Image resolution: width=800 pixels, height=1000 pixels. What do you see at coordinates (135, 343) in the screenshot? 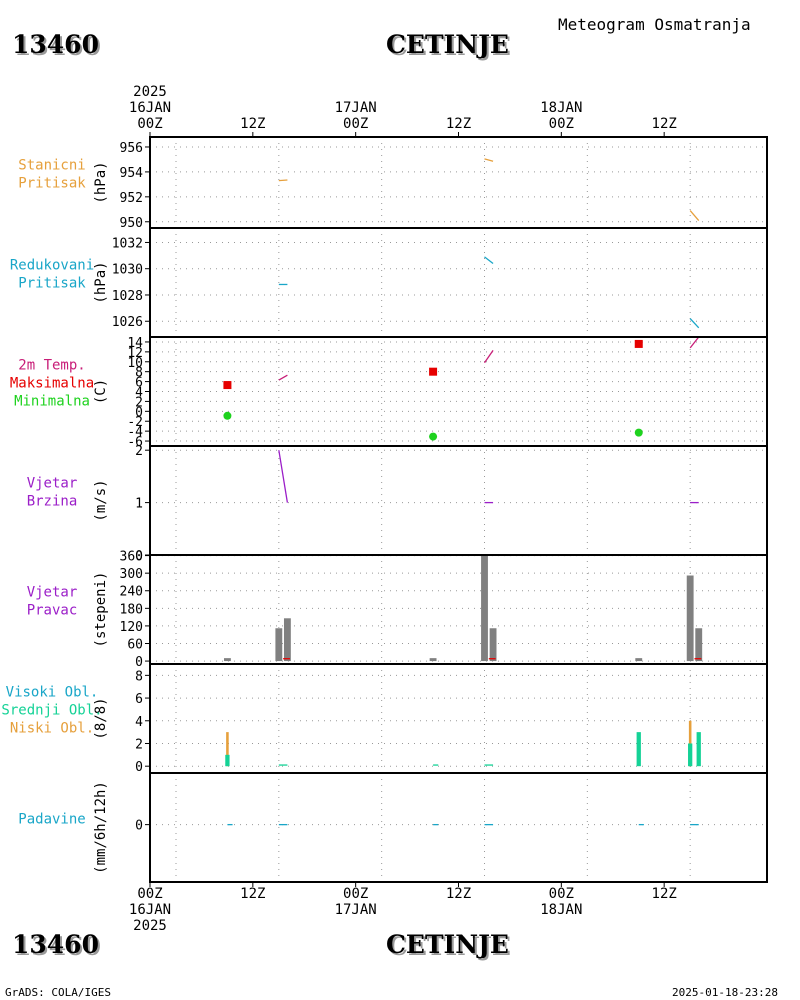
I see `y-tick-label: 14` at bounding box center [135, 343].